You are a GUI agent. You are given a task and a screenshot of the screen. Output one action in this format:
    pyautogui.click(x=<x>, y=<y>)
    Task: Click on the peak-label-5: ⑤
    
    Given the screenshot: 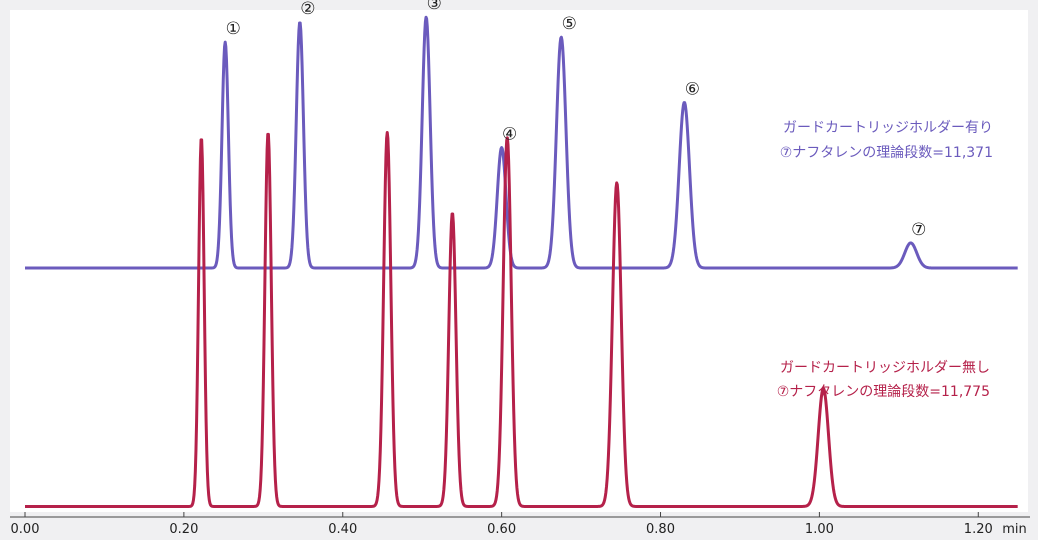 What is the action you would take?
    pyautogui.click(x=569, y=24)
    